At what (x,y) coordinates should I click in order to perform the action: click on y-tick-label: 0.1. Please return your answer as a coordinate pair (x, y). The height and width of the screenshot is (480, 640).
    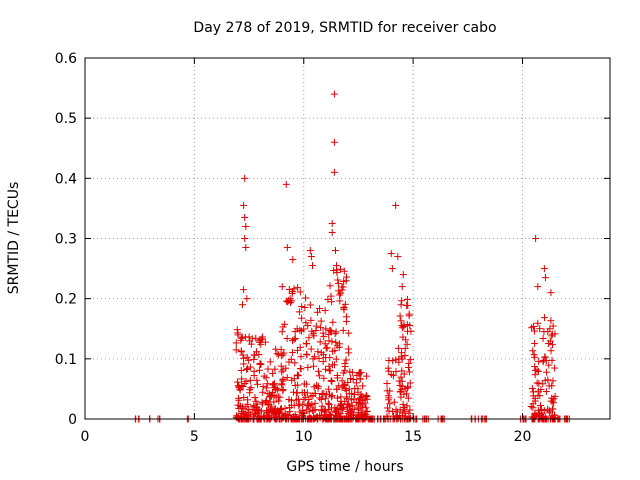
    Looking at the image, I should click on (66, 360).